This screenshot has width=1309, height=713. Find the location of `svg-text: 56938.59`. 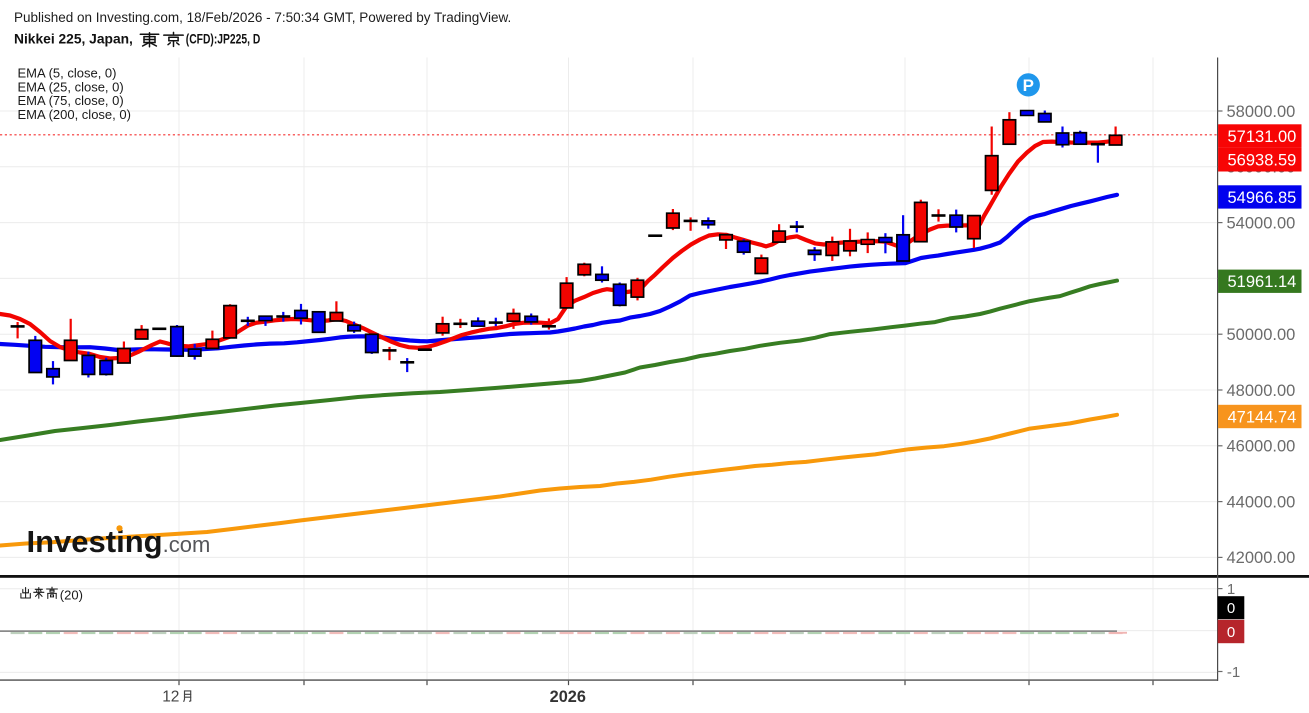

svg-text: 56938.59 is located at coordinates (1262, 161).